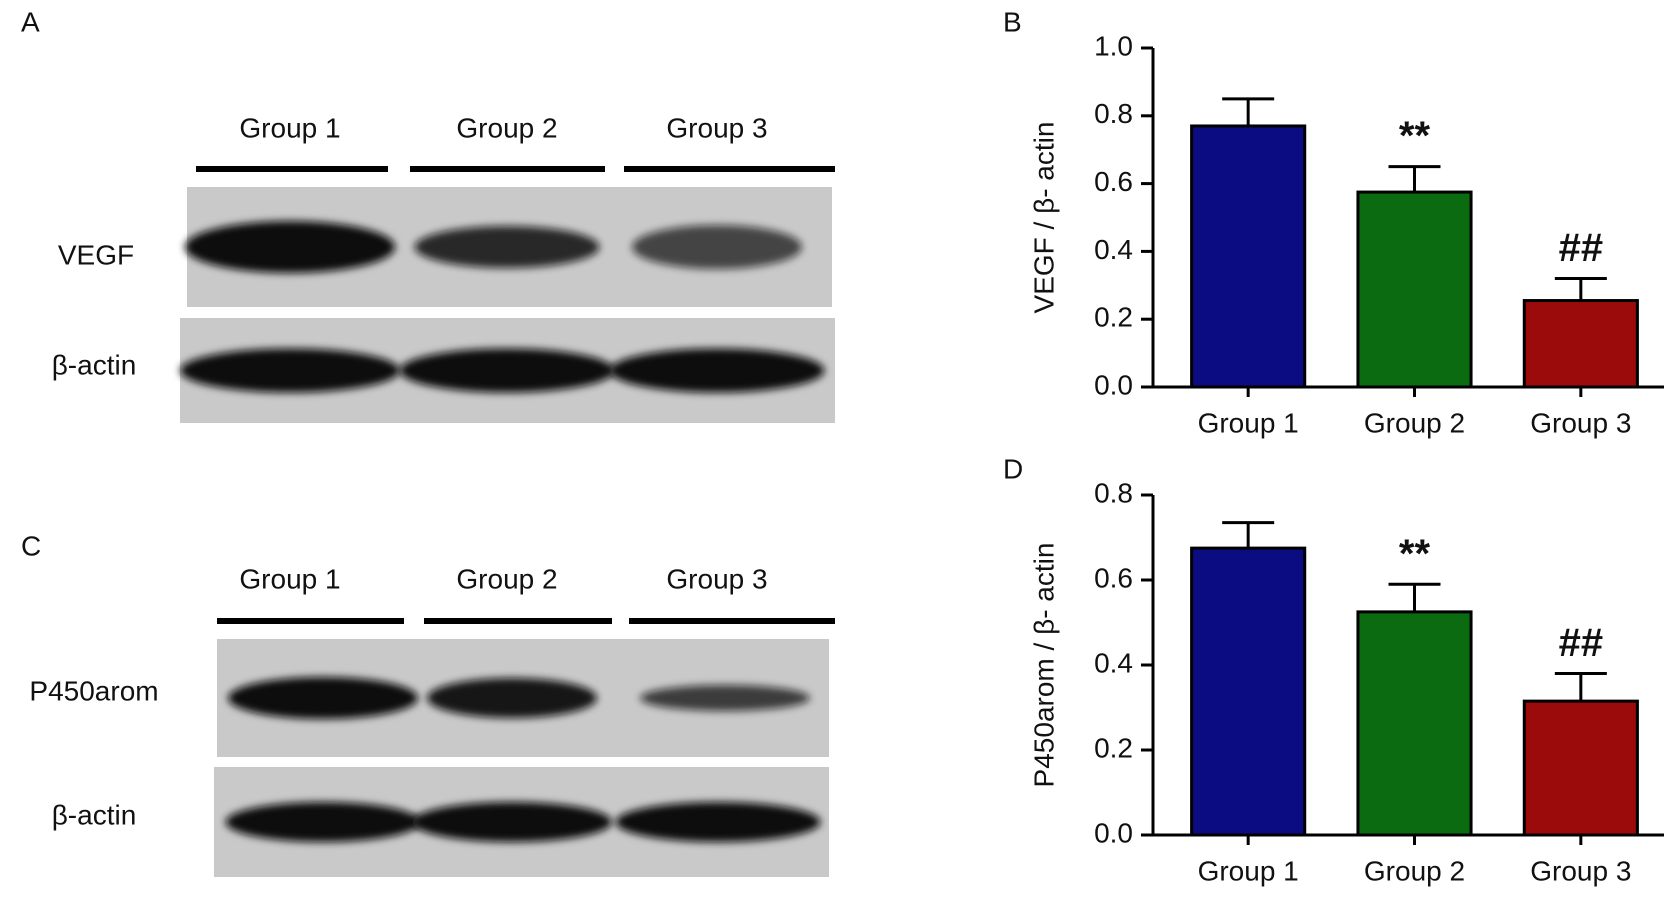 This screenshot has height=904, width=1679. What do you see at coordinates (1013, 468) in the screenshot?
I see `panel-label: D` at bounding box center [1013, 468].